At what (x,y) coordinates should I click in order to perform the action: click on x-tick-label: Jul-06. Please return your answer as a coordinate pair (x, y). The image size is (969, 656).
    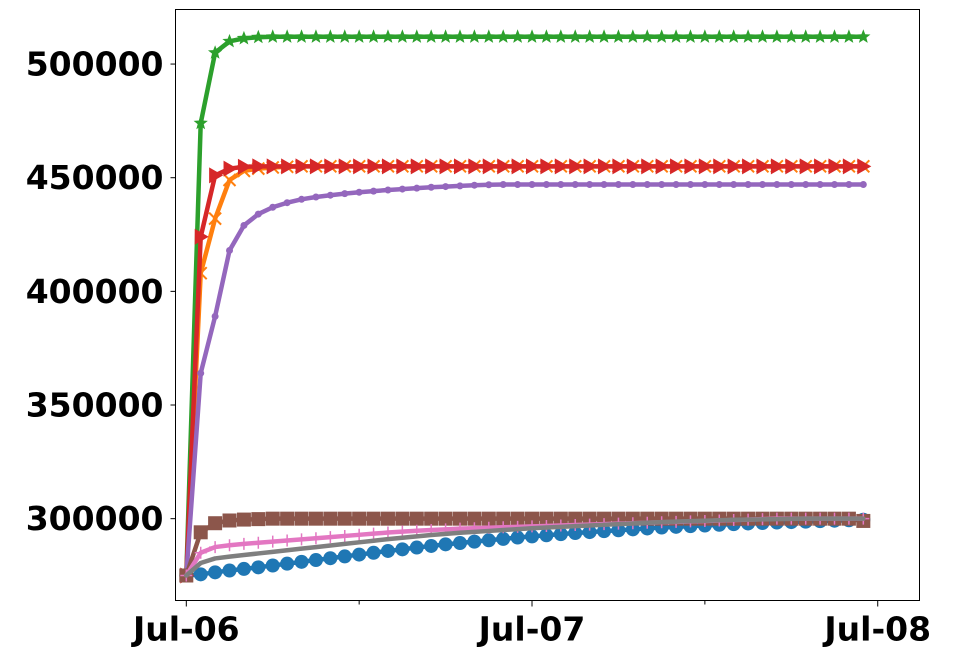
    Looking at the image, I should click on (185, 629).